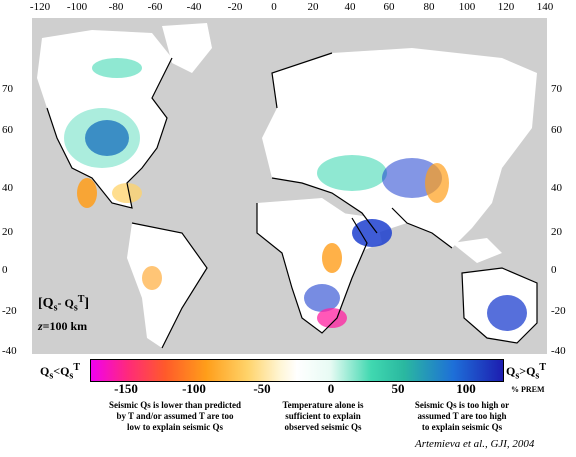  Describe the element at coordinates (107, 138) in the screenshot. I see `anomaly-canada-blue` at that location.